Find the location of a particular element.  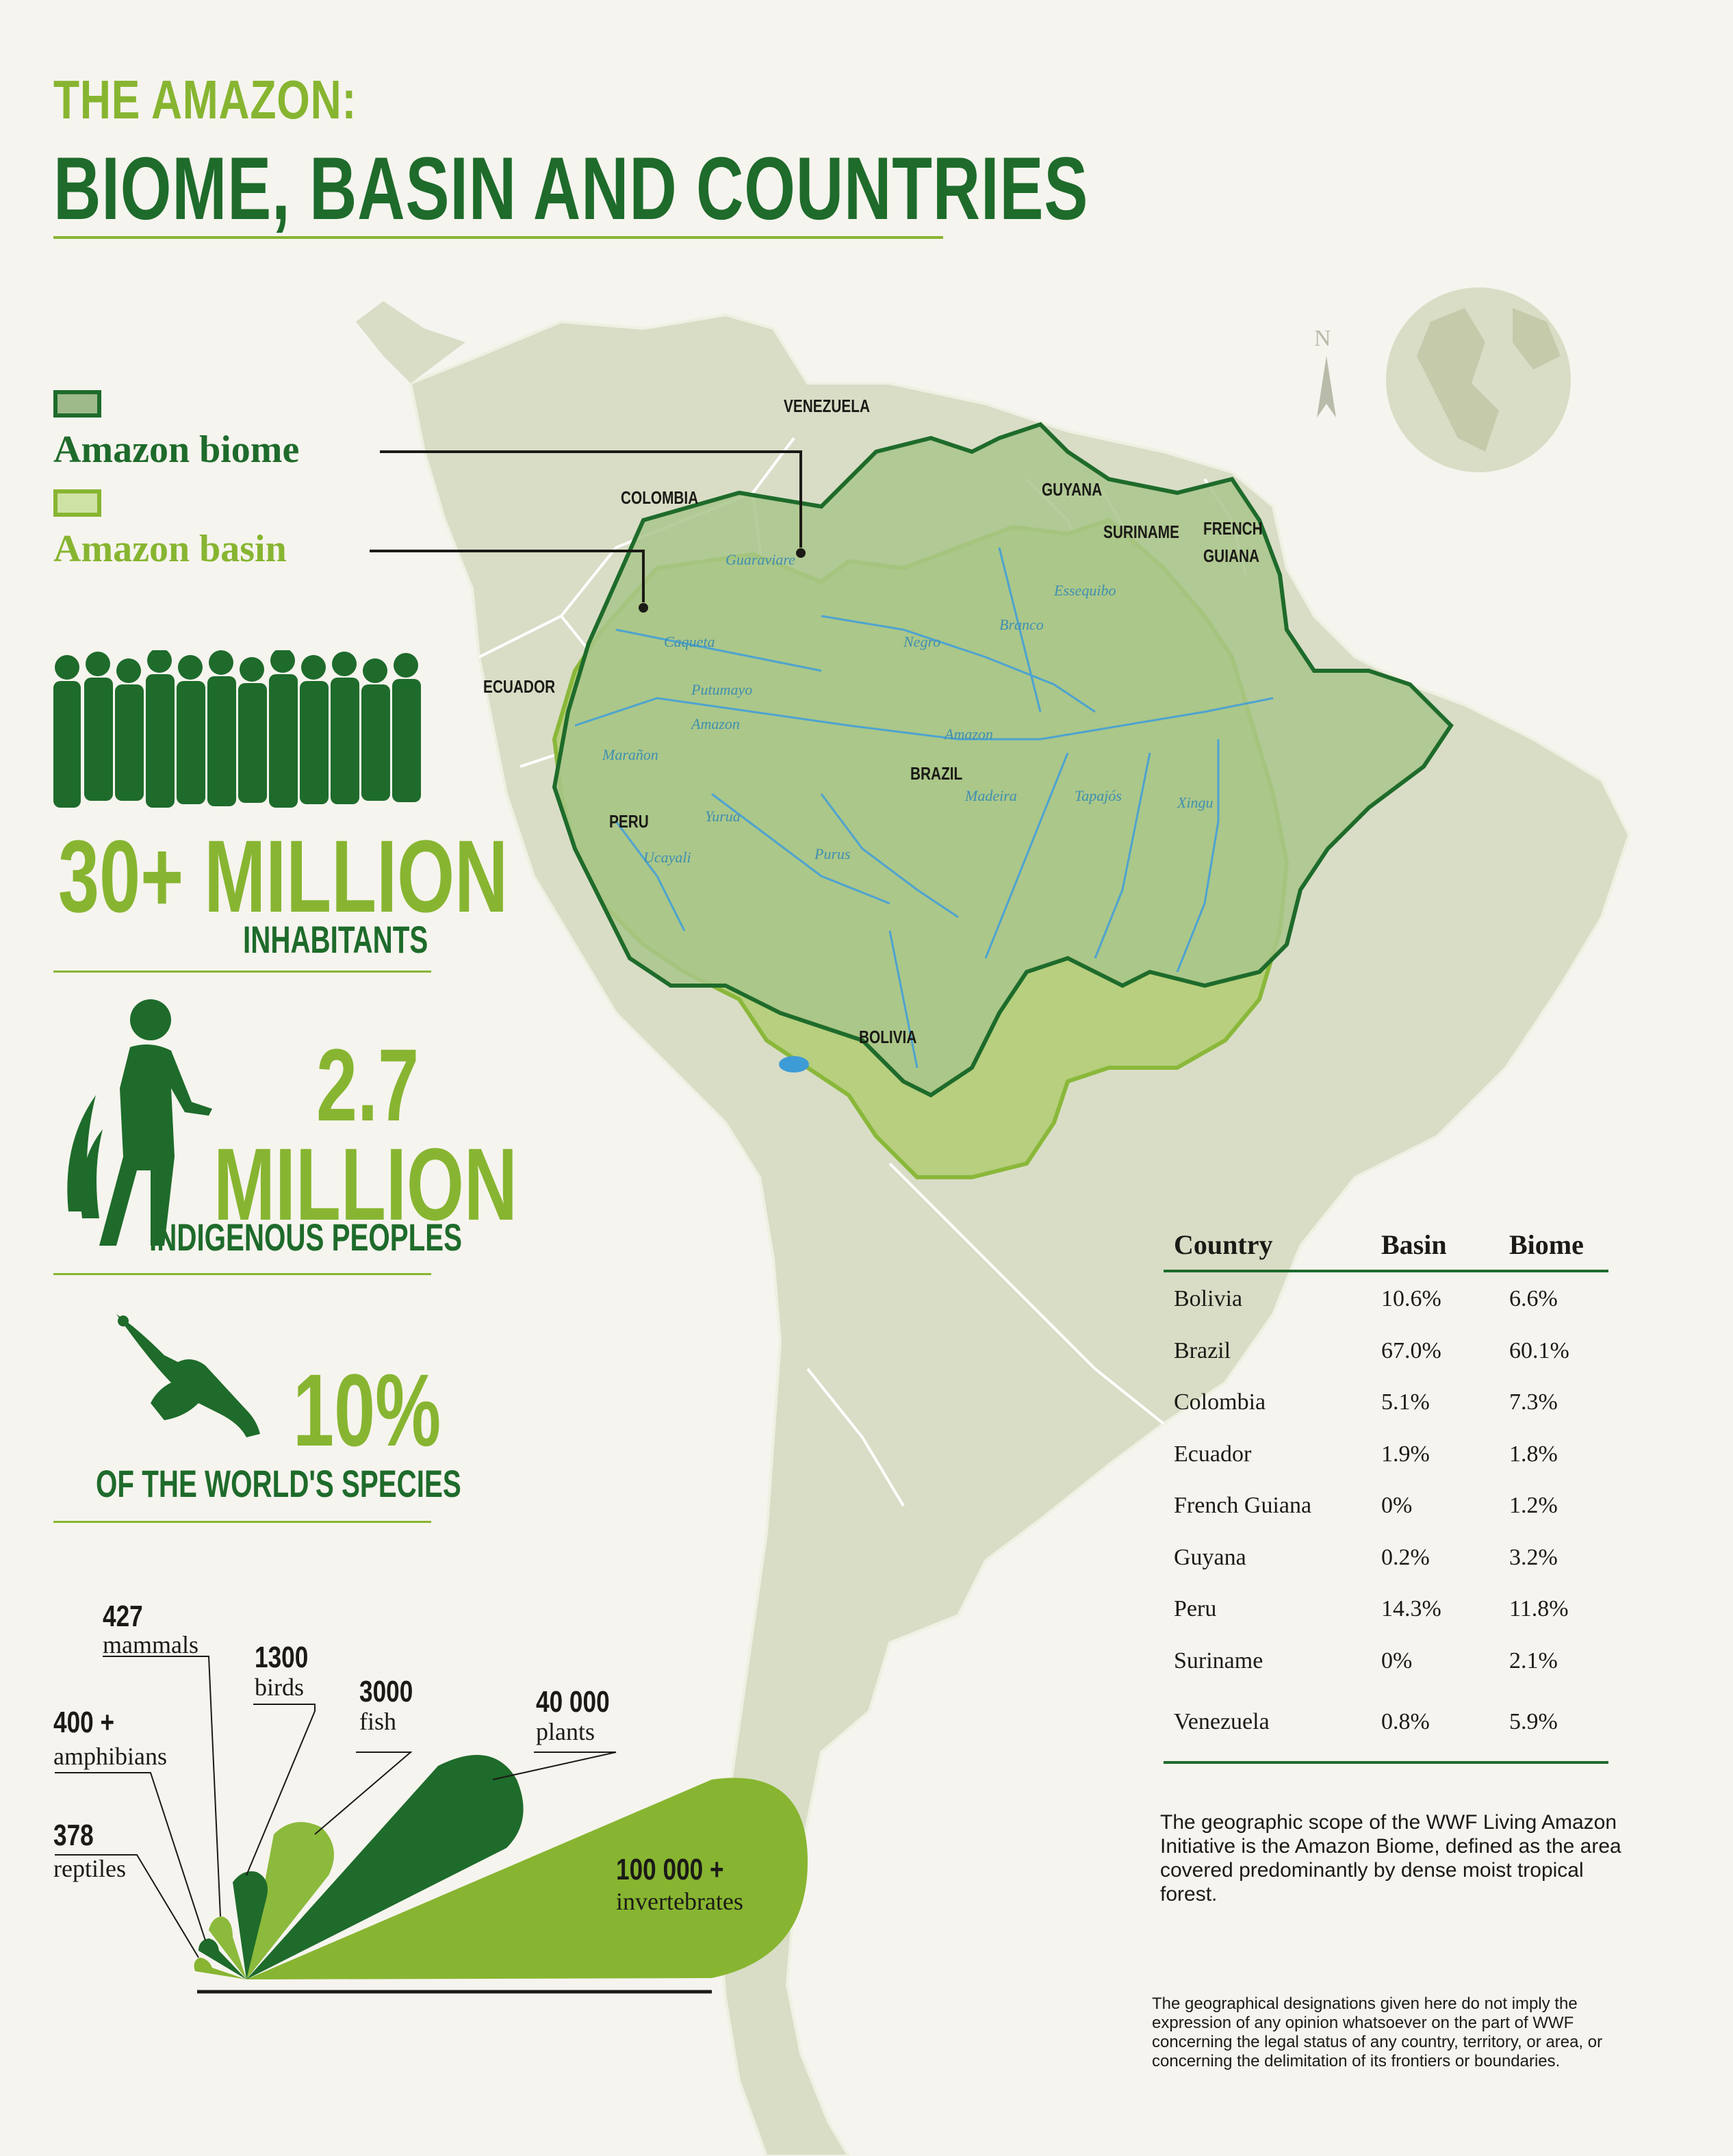

cell-biome: 7.3% is located at coordinates (1533, 1402).